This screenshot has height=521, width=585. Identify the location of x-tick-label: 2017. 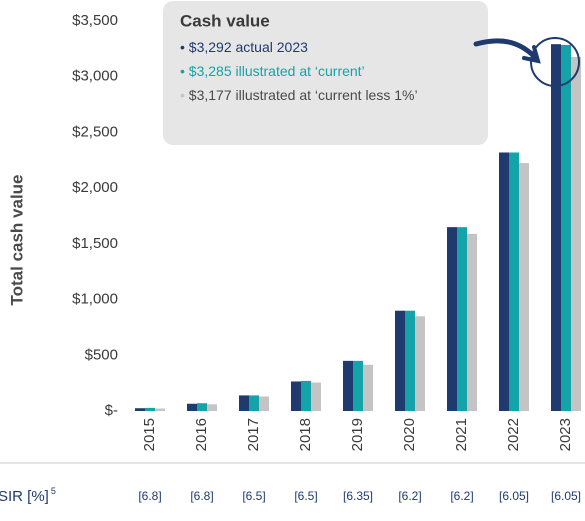
(253, 434).